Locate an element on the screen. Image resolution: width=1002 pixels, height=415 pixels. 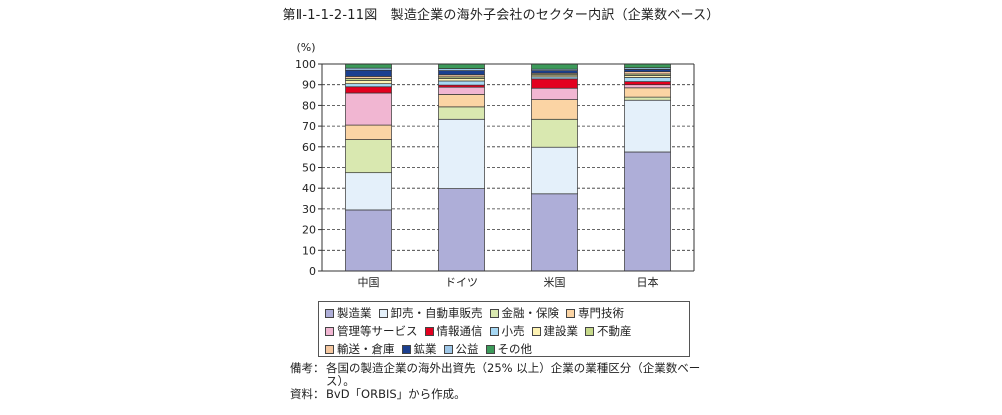
y-tick-label: 0 is located at coordinates (312, 271).